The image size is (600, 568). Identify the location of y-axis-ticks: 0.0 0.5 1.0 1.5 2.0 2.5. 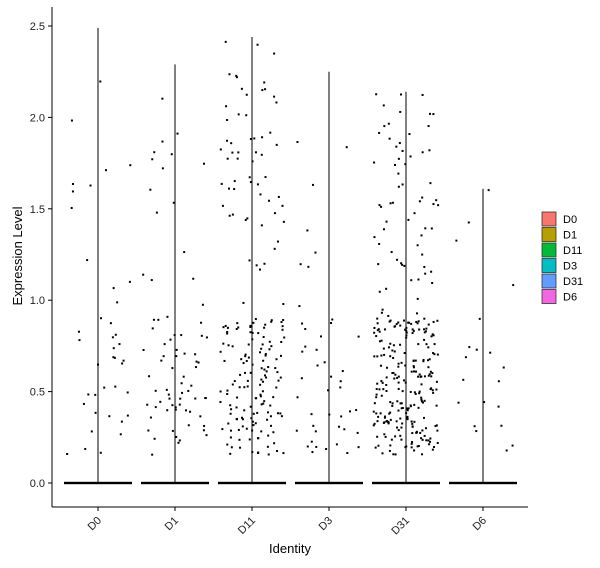
(41, 255).